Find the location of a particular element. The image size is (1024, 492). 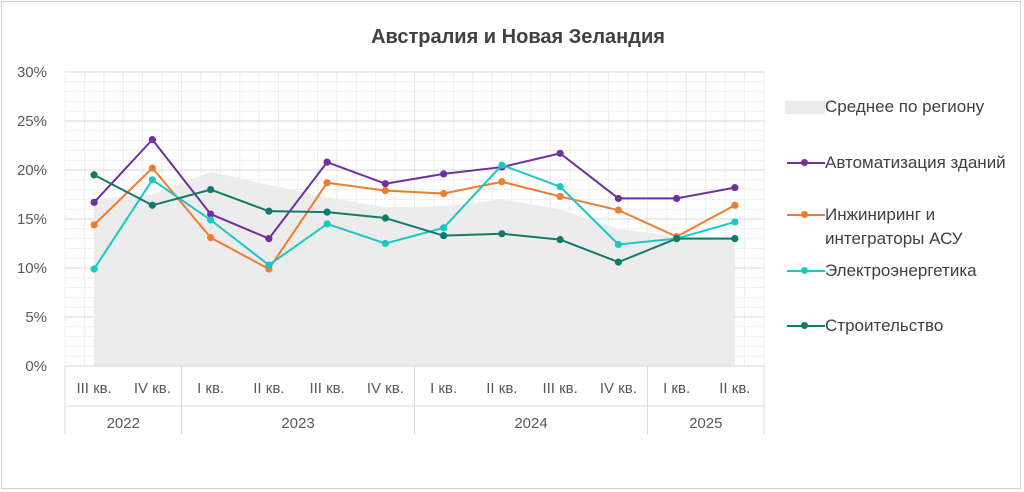

y-tick-label: 10% is located at coordinates (32, 268).